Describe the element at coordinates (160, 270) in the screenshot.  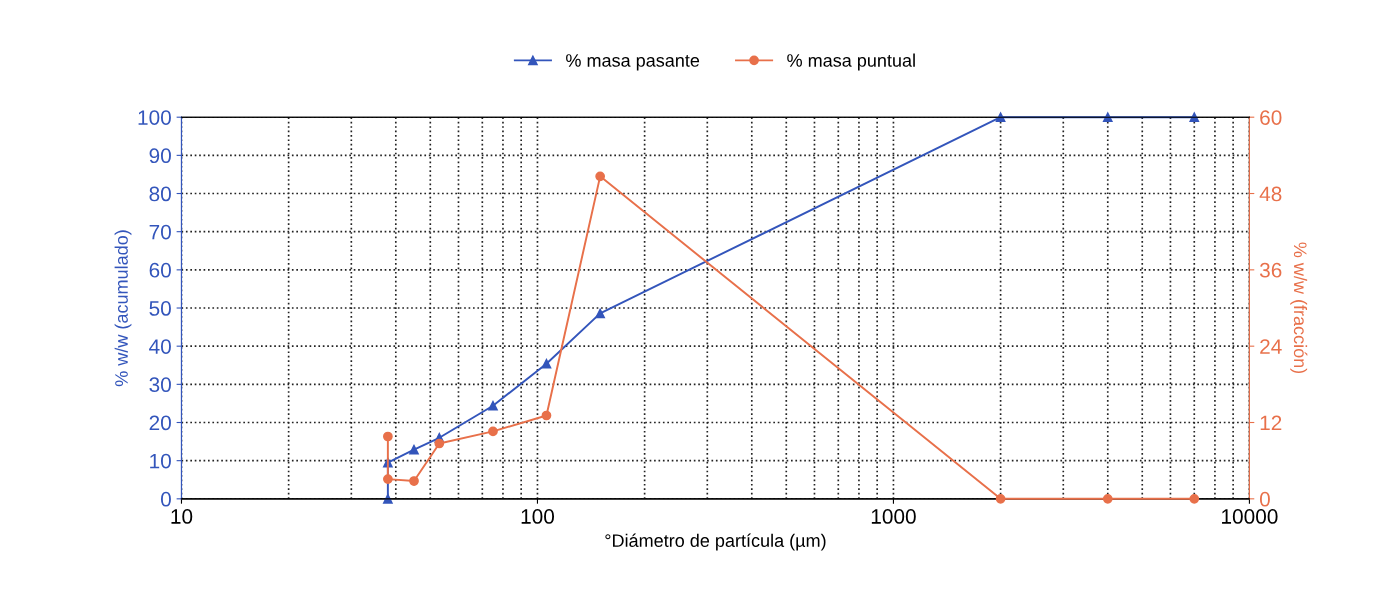
I see `y-tick-label: 60` at that location.